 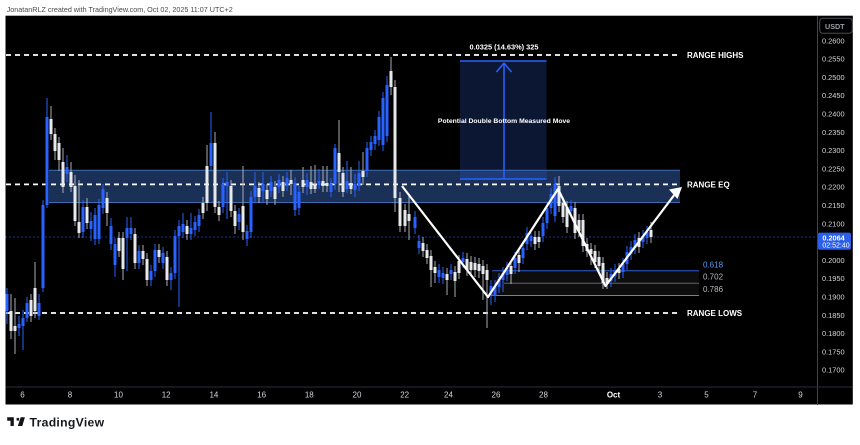 I want to click on svg-text: 02:52:40, so click(x=835, y=246).